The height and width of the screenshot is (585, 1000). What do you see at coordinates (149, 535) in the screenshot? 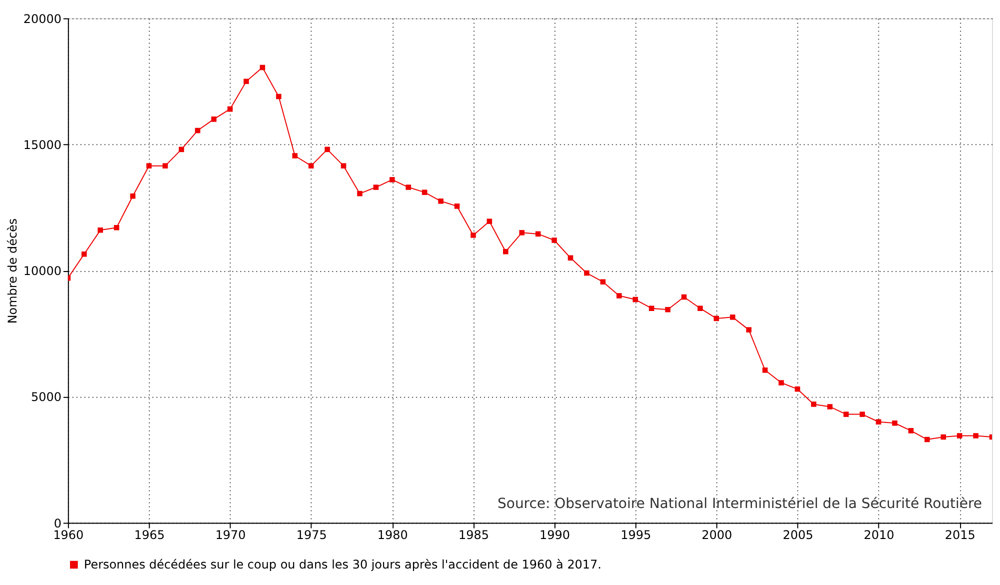
I see `x-tick-label: 1965` at bounding box center [149, 535].